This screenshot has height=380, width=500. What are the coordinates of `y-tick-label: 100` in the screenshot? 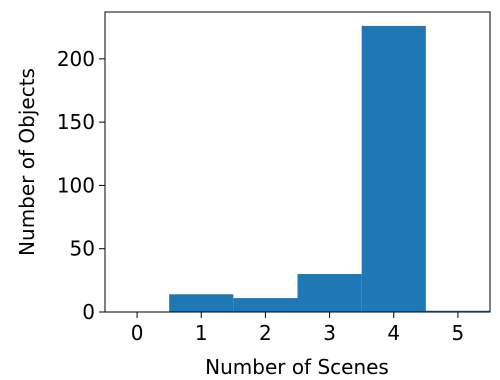 It's located at (76, 185).